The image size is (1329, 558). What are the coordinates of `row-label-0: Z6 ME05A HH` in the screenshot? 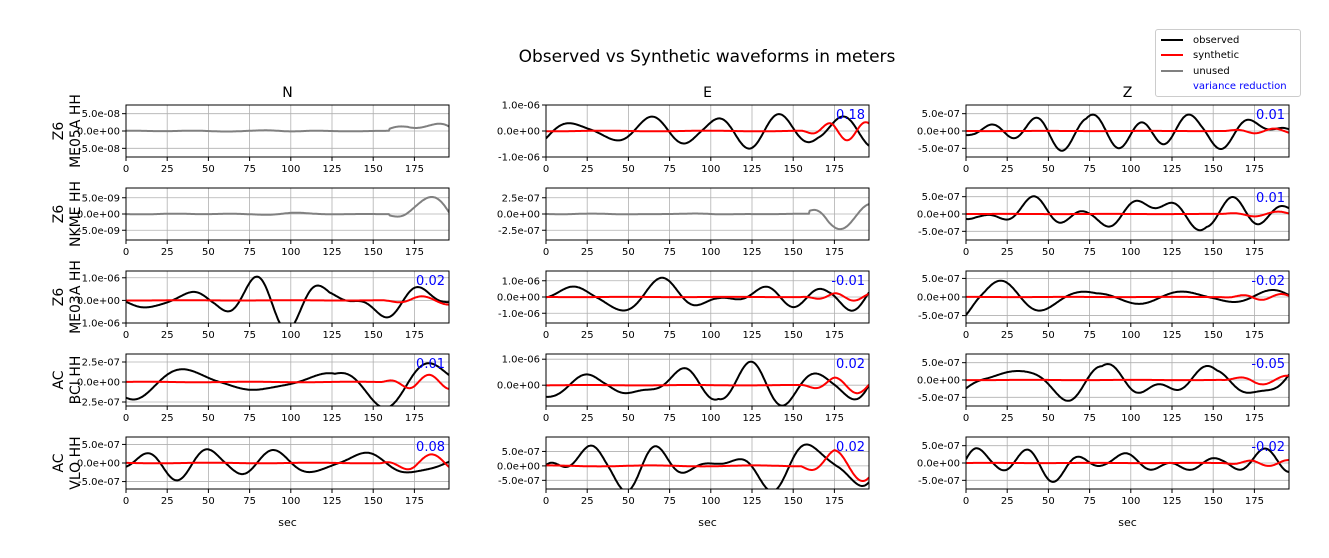 It's located at (67, 131).